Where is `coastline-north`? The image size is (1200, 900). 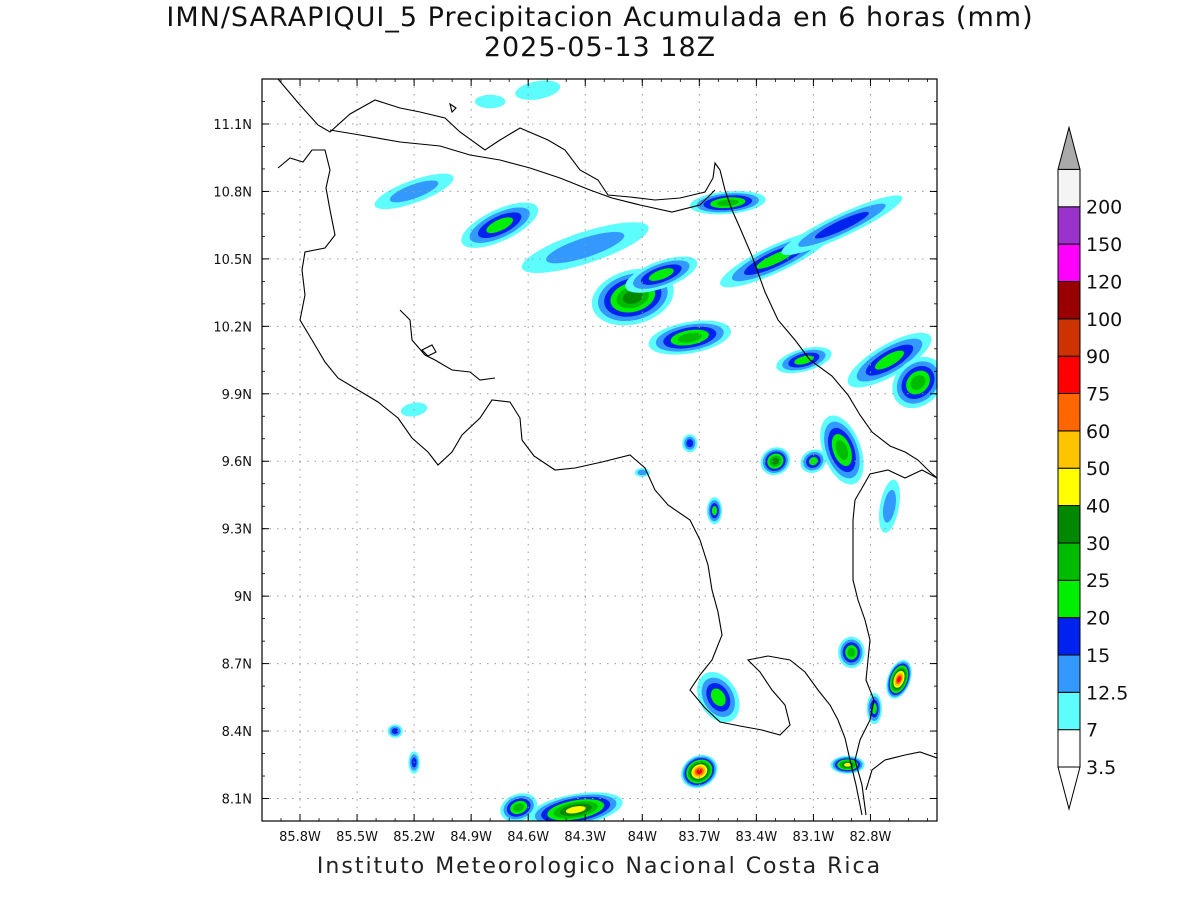 coastline-north is located at coordinates (499, 140).